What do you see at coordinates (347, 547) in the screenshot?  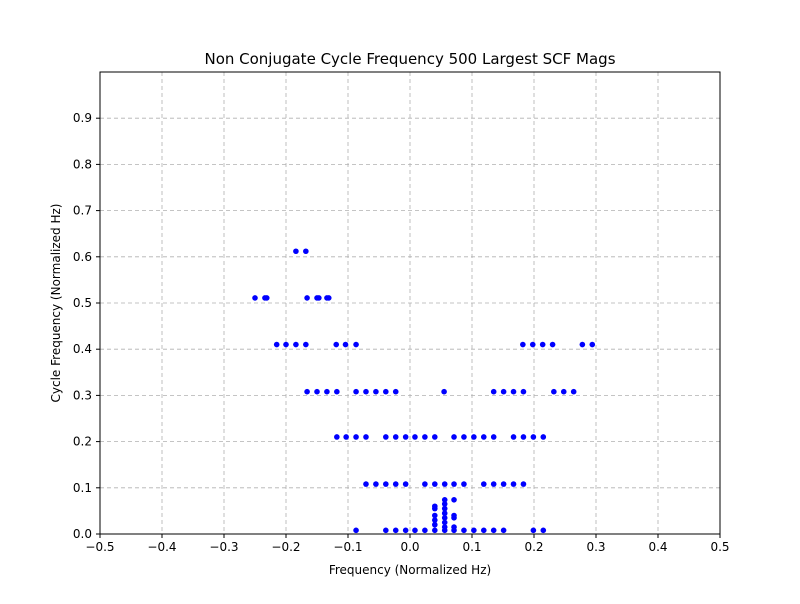 I see `x-tick-label: −0.1` at bounding box center [347, 547].